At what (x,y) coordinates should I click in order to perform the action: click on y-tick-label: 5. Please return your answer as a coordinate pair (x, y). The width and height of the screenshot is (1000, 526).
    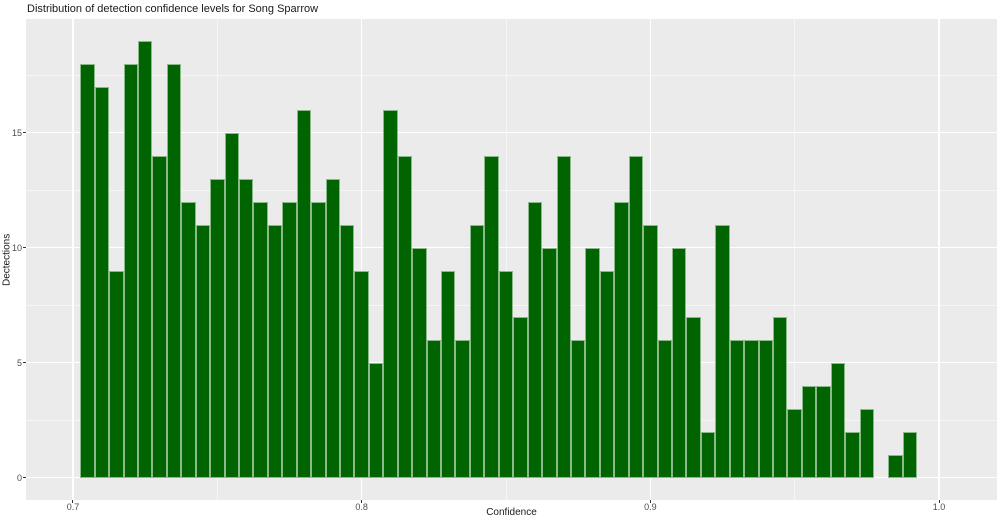
    Looking at the image, I should click on (19, 362).